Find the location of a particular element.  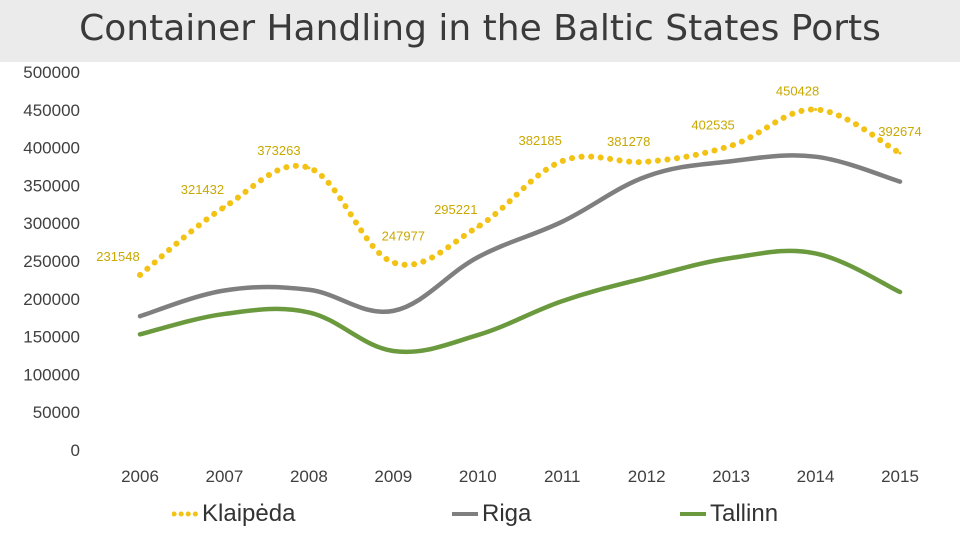

x-tick-label: 2014 is located at coordinates (816, 476).